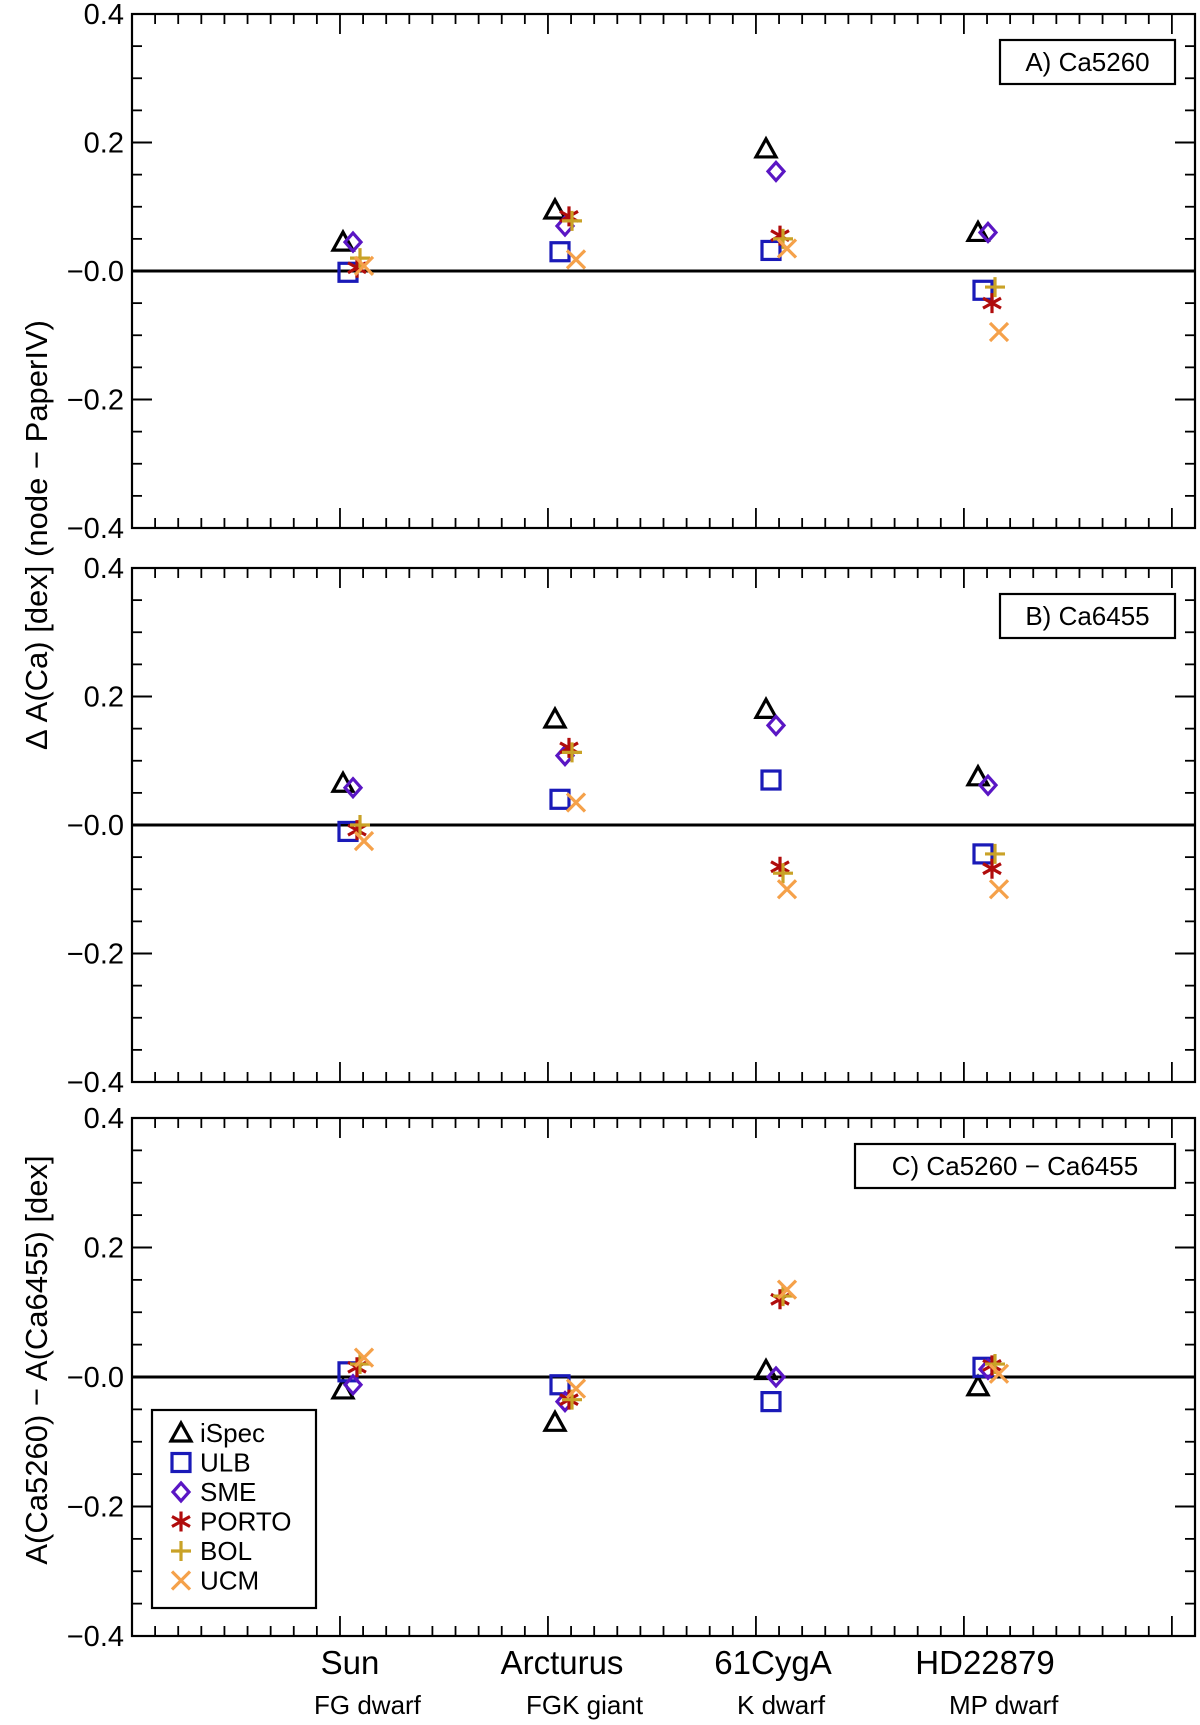  What do you see at coordinates (225, 1463) in the screenshot?
I see `legend-label-ulb: ULB` at bounding box center [225, 1463].